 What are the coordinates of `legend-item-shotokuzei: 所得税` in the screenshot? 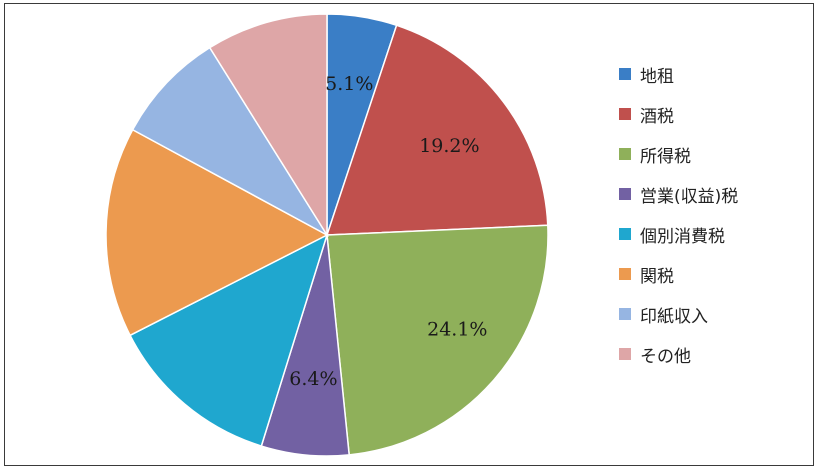 It's located at (655, 155).